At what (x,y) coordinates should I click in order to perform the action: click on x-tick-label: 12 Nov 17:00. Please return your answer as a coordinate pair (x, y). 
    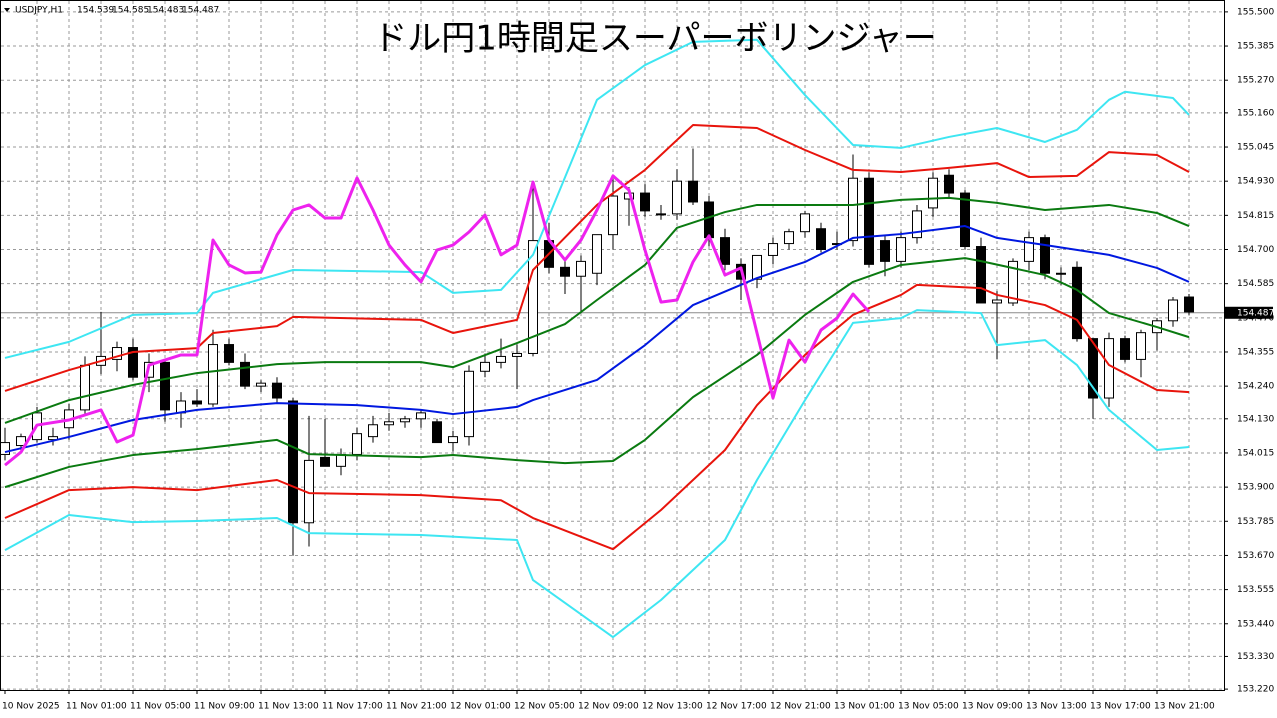
    Looking at the image, I should click on (736, 707).